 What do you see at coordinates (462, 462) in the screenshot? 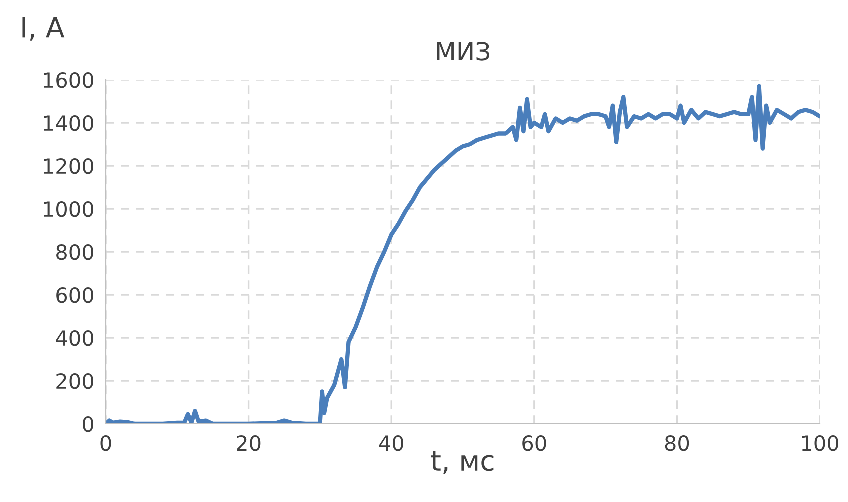
I see `x-axis-title: t, мс` at bounding box center [462, 462].